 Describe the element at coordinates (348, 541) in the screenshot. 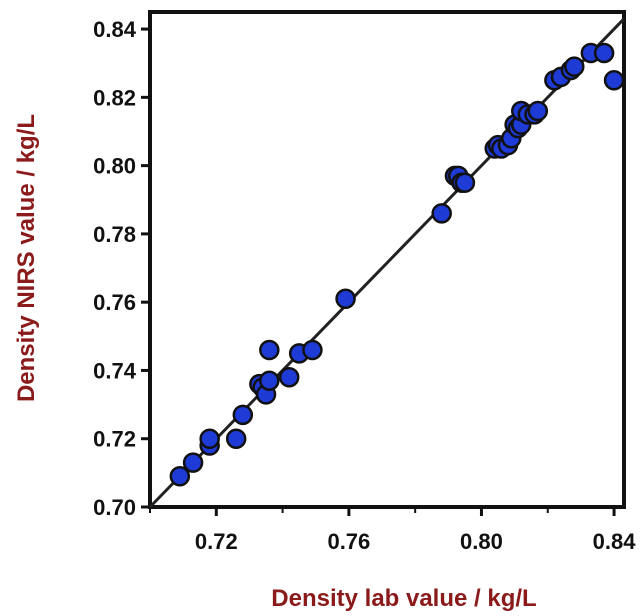

I see `x-tick-label: 0.76` at that location.